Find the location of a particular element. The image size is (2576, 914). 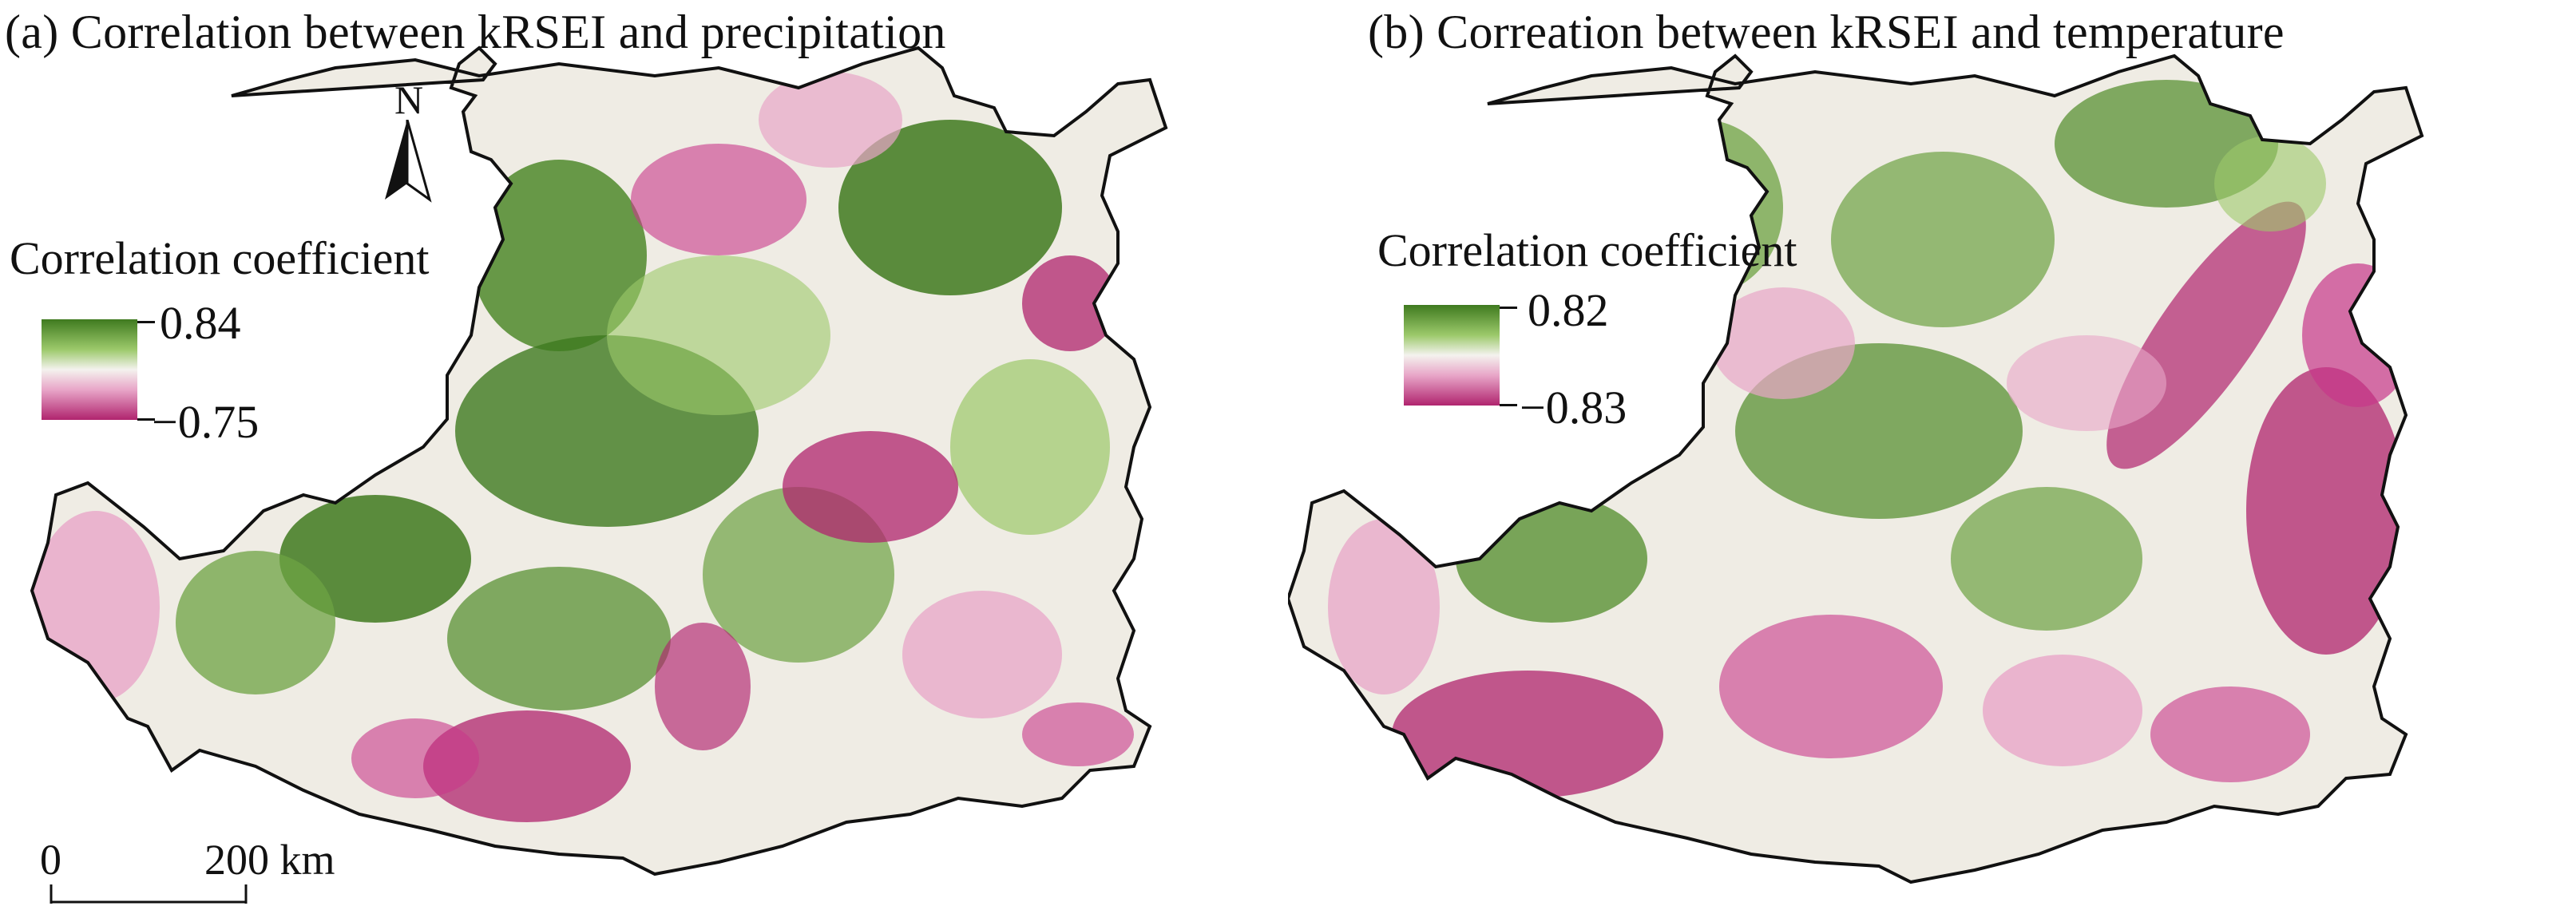

north-label: N is located at coordinates (409, 99).